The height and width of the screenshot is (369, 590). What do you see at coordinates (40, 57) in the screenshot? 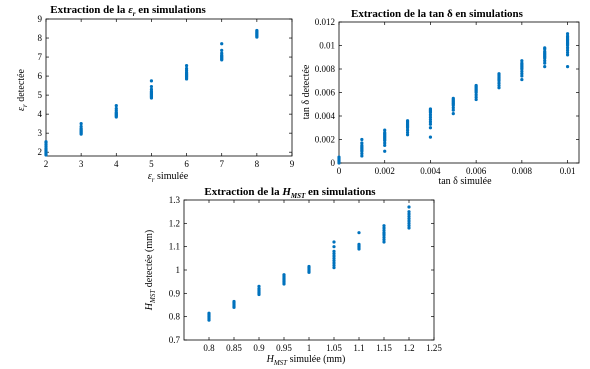
I see `y-tick-label: 7` at bounding box center [40, 57].